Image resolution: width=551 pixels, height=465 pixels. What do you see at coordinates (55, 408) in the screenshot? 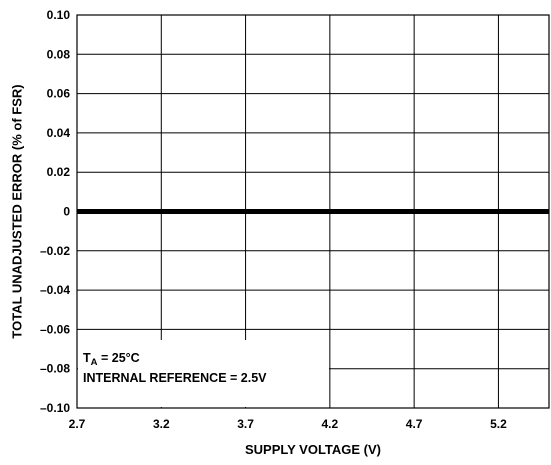
I see `y-tick-label: –0.10` at bounding box center [55, 408].